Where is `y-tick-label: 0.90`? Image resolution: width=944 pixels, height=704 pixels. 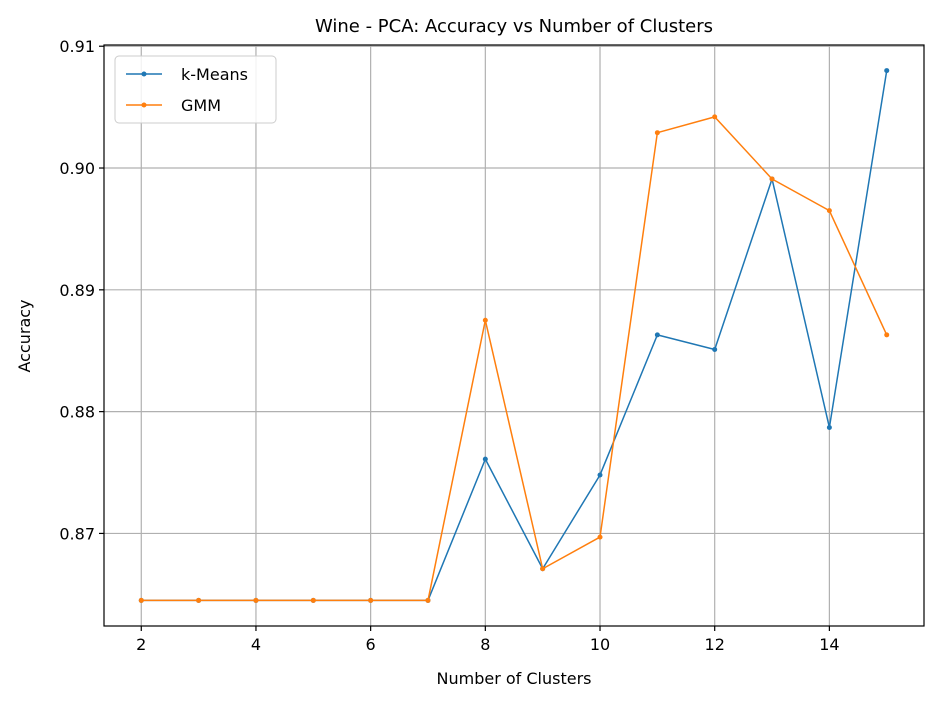
y-tick-label: 0.90 is located at coordinates (77, 168).